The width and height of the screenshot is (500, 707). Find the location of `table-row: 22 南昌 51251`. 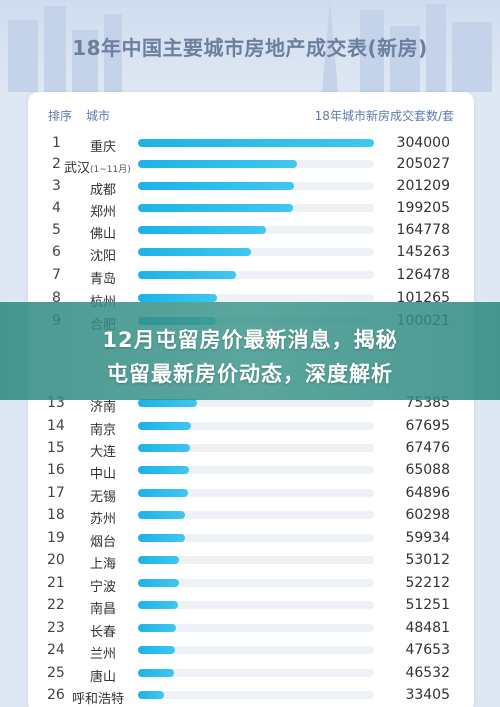

table-row: 22 南昌 51251 is located at coordinates (251, 606).